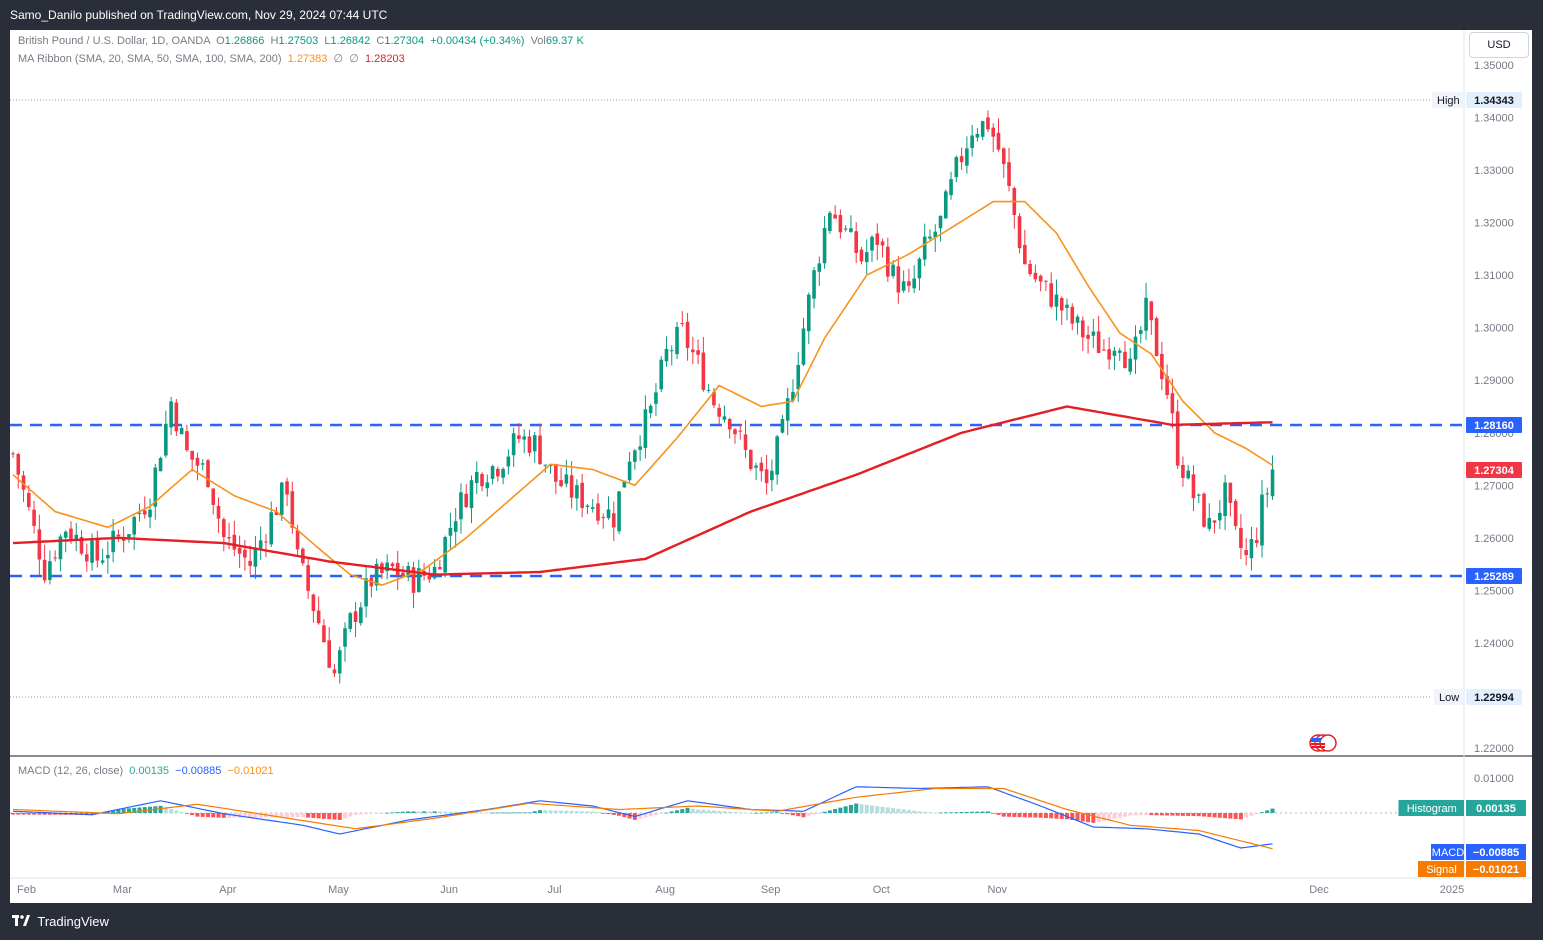  Describe the element at coordinates (642, 490) in the screenshot. I see `sma200-line` at that location.